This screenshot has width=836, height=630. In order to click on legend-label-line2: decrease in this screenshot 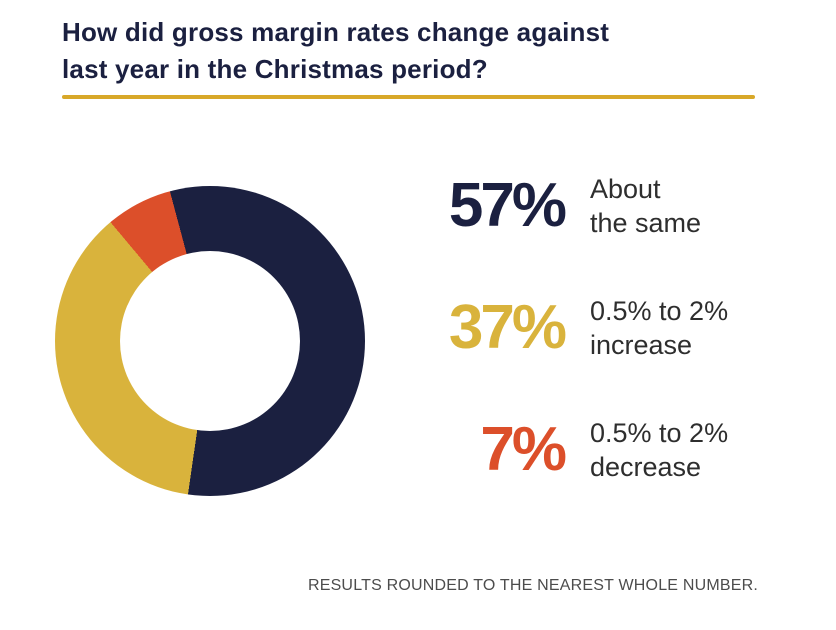, I will do `click(646, 467)`.